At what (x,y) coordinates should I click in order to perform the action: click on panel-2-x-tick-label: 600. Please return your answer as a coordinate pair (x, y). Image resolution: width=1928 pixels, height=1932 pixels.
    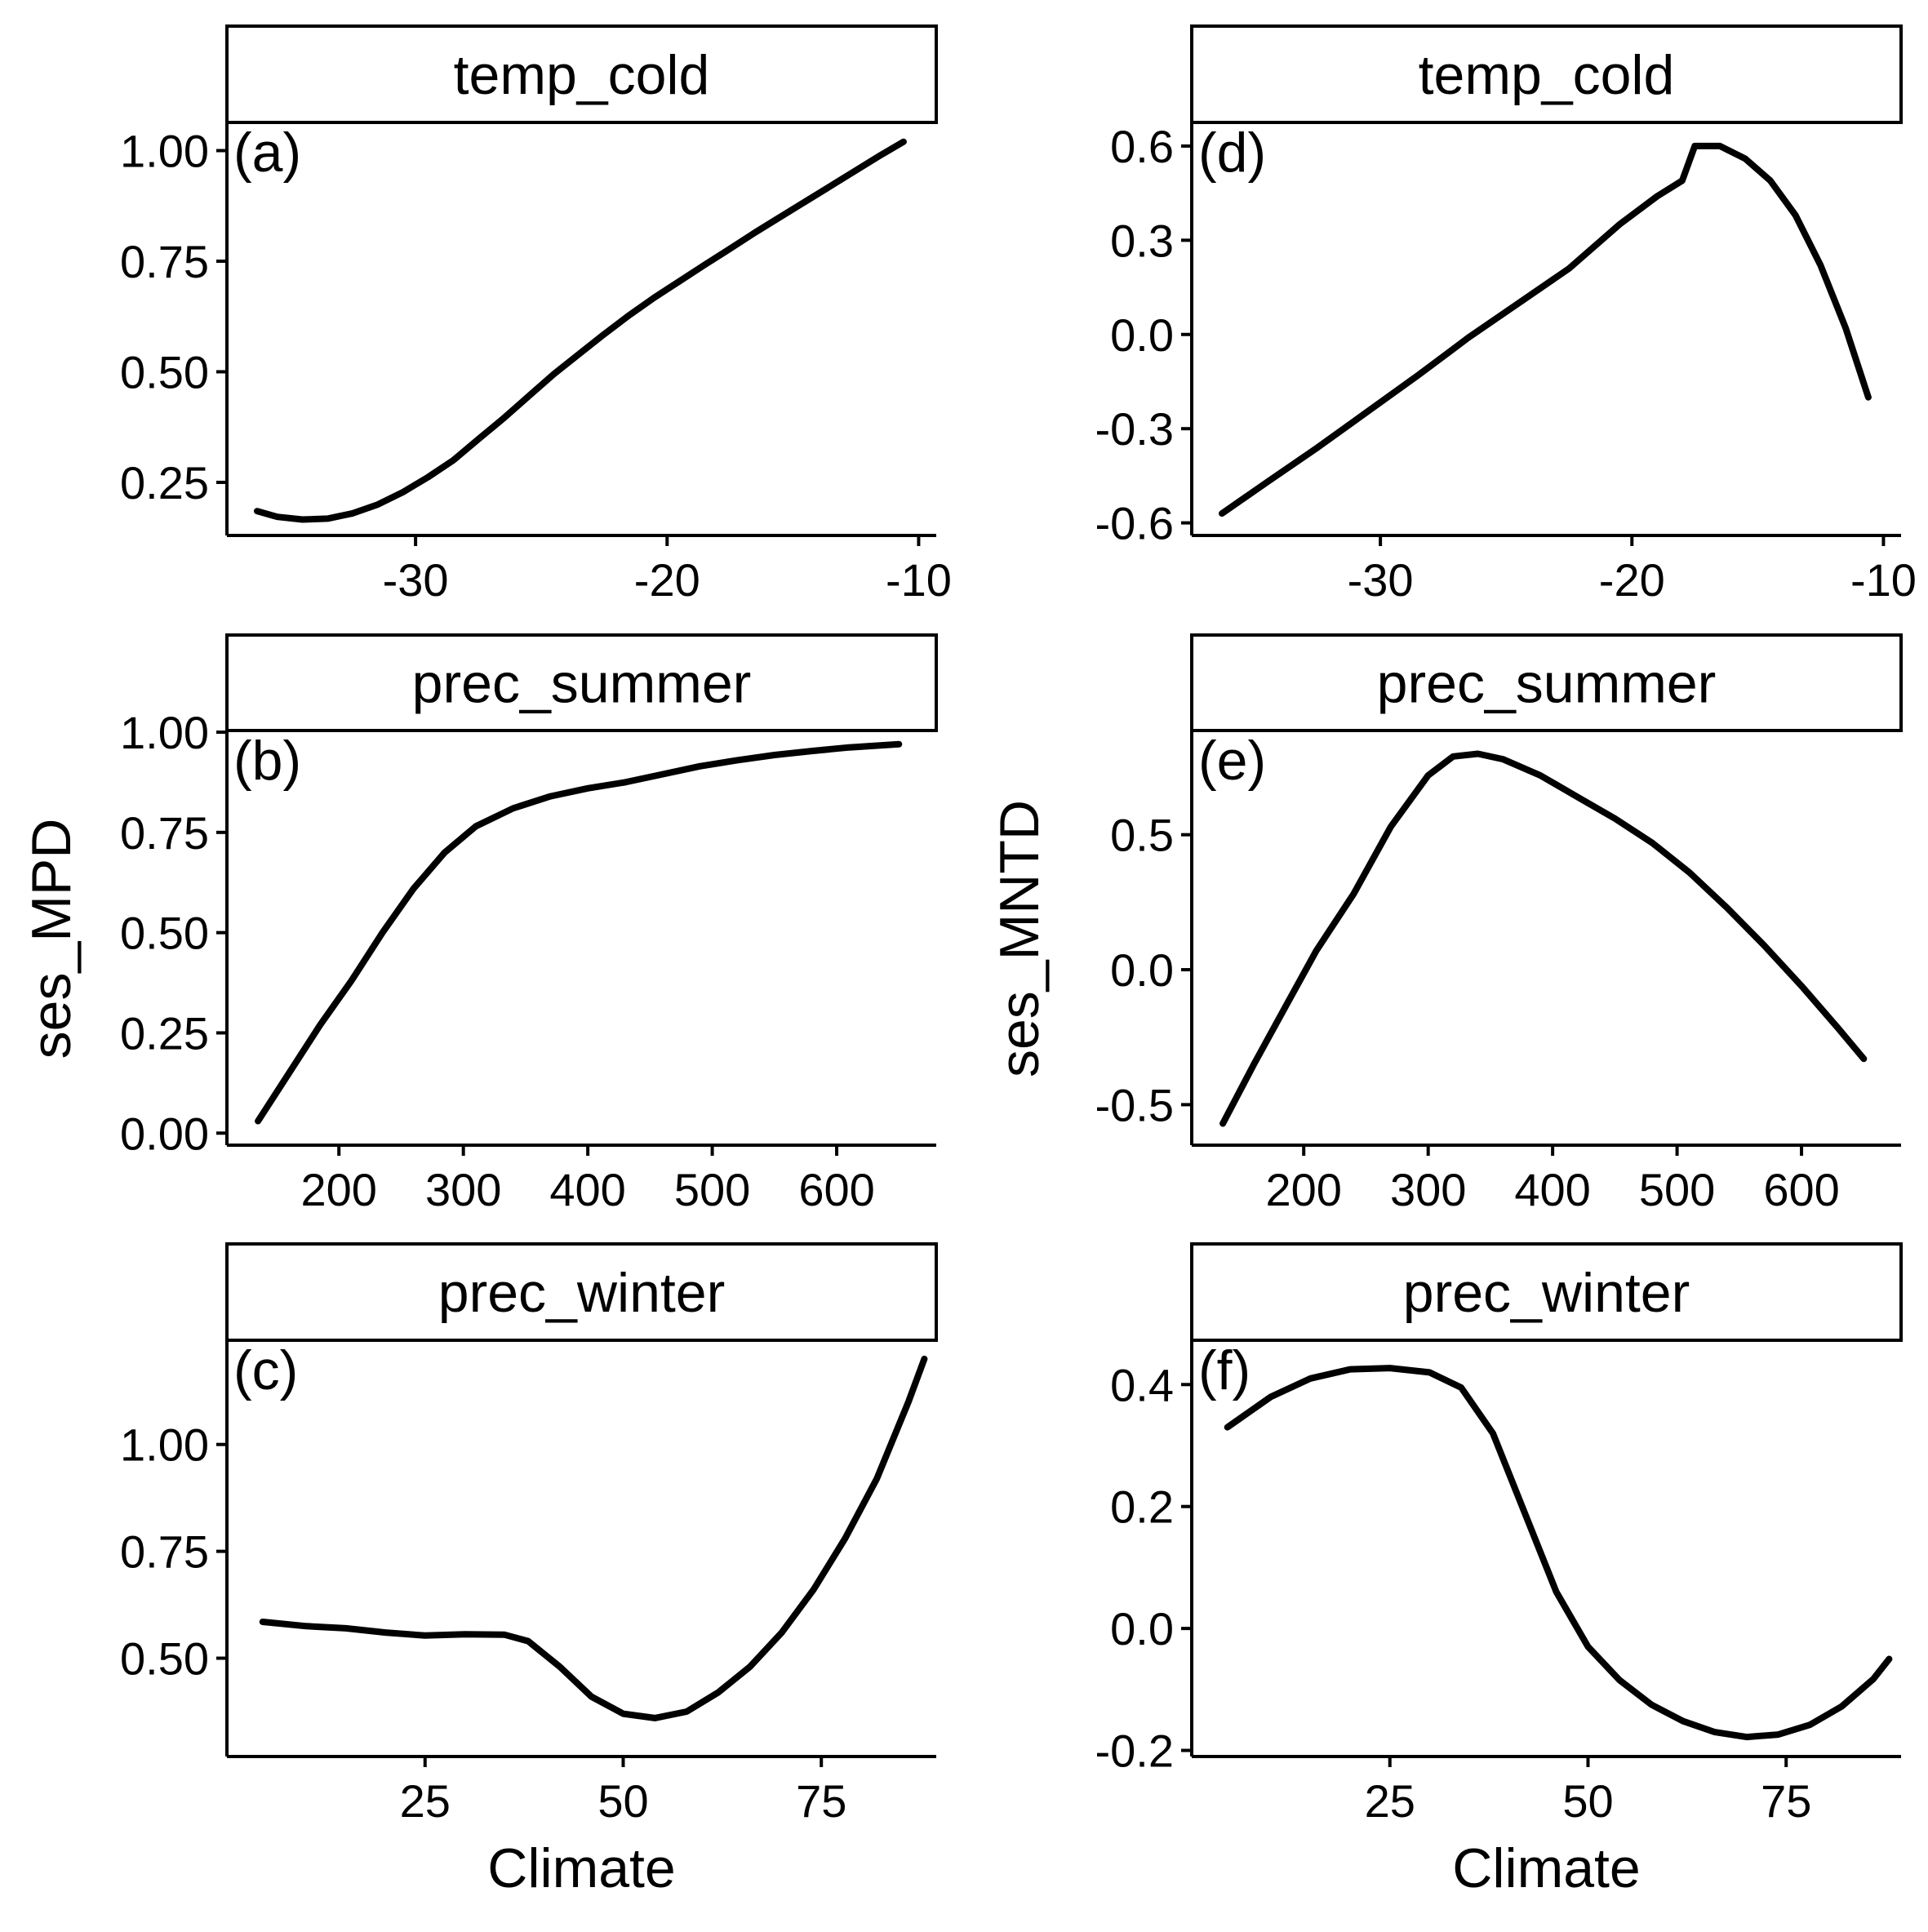
    Looking at the image, I should click on (836, 1189).